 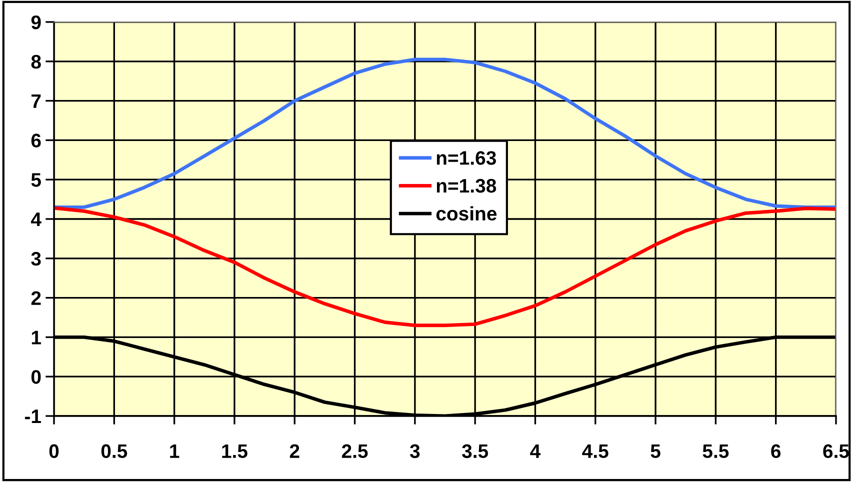 What do you see at coordinates (36, 377) in the screenshot?
I see `y-tick-label: 0` at bounding box center [36, 377].